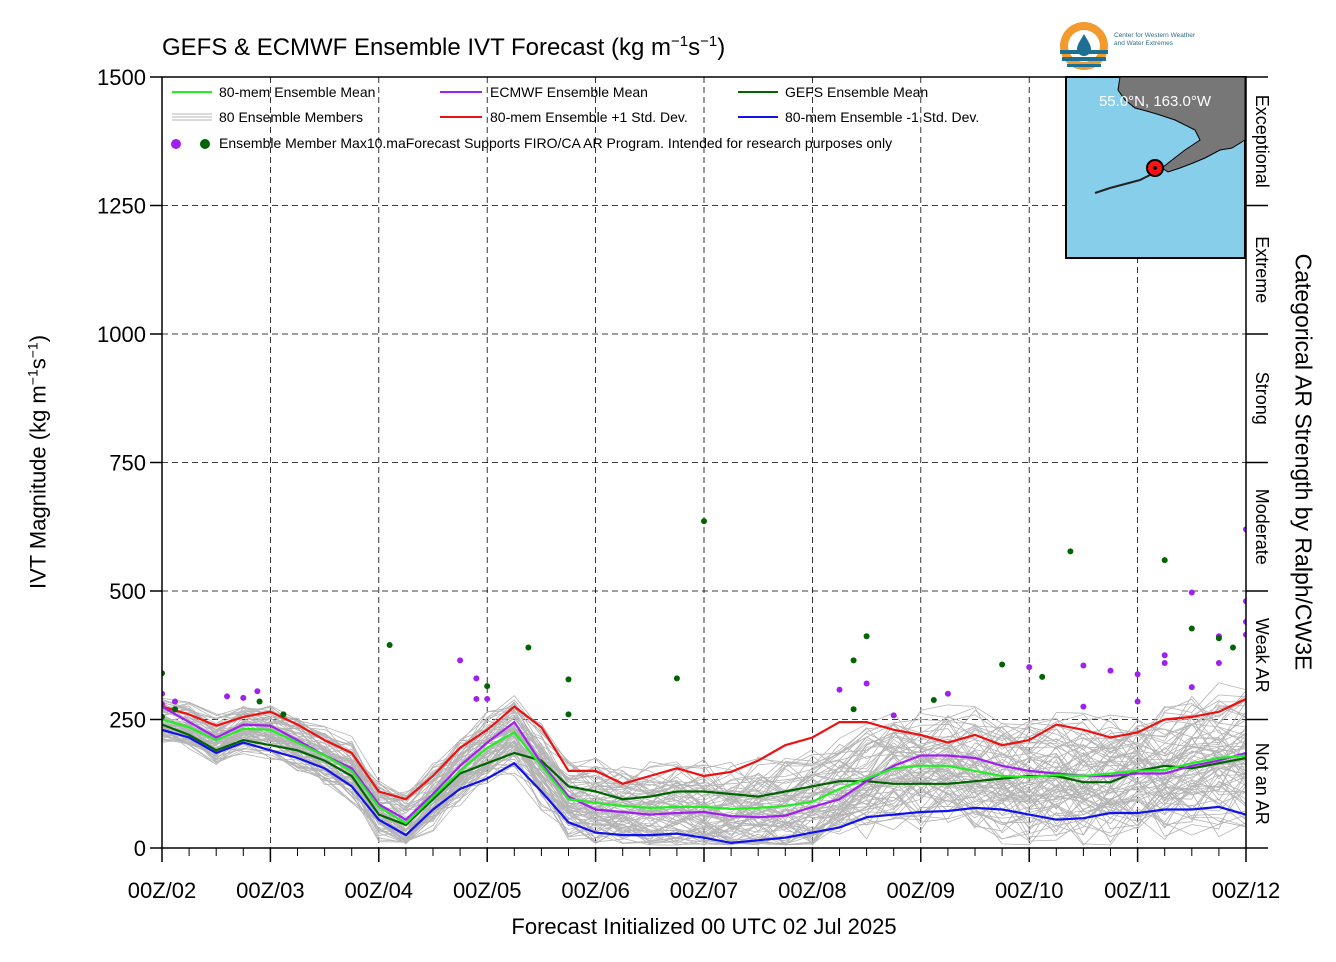  Describe the element at coordinates (291, 117) in the screenshot. I see `legend-members: 80 Ensemble Members` at that location.